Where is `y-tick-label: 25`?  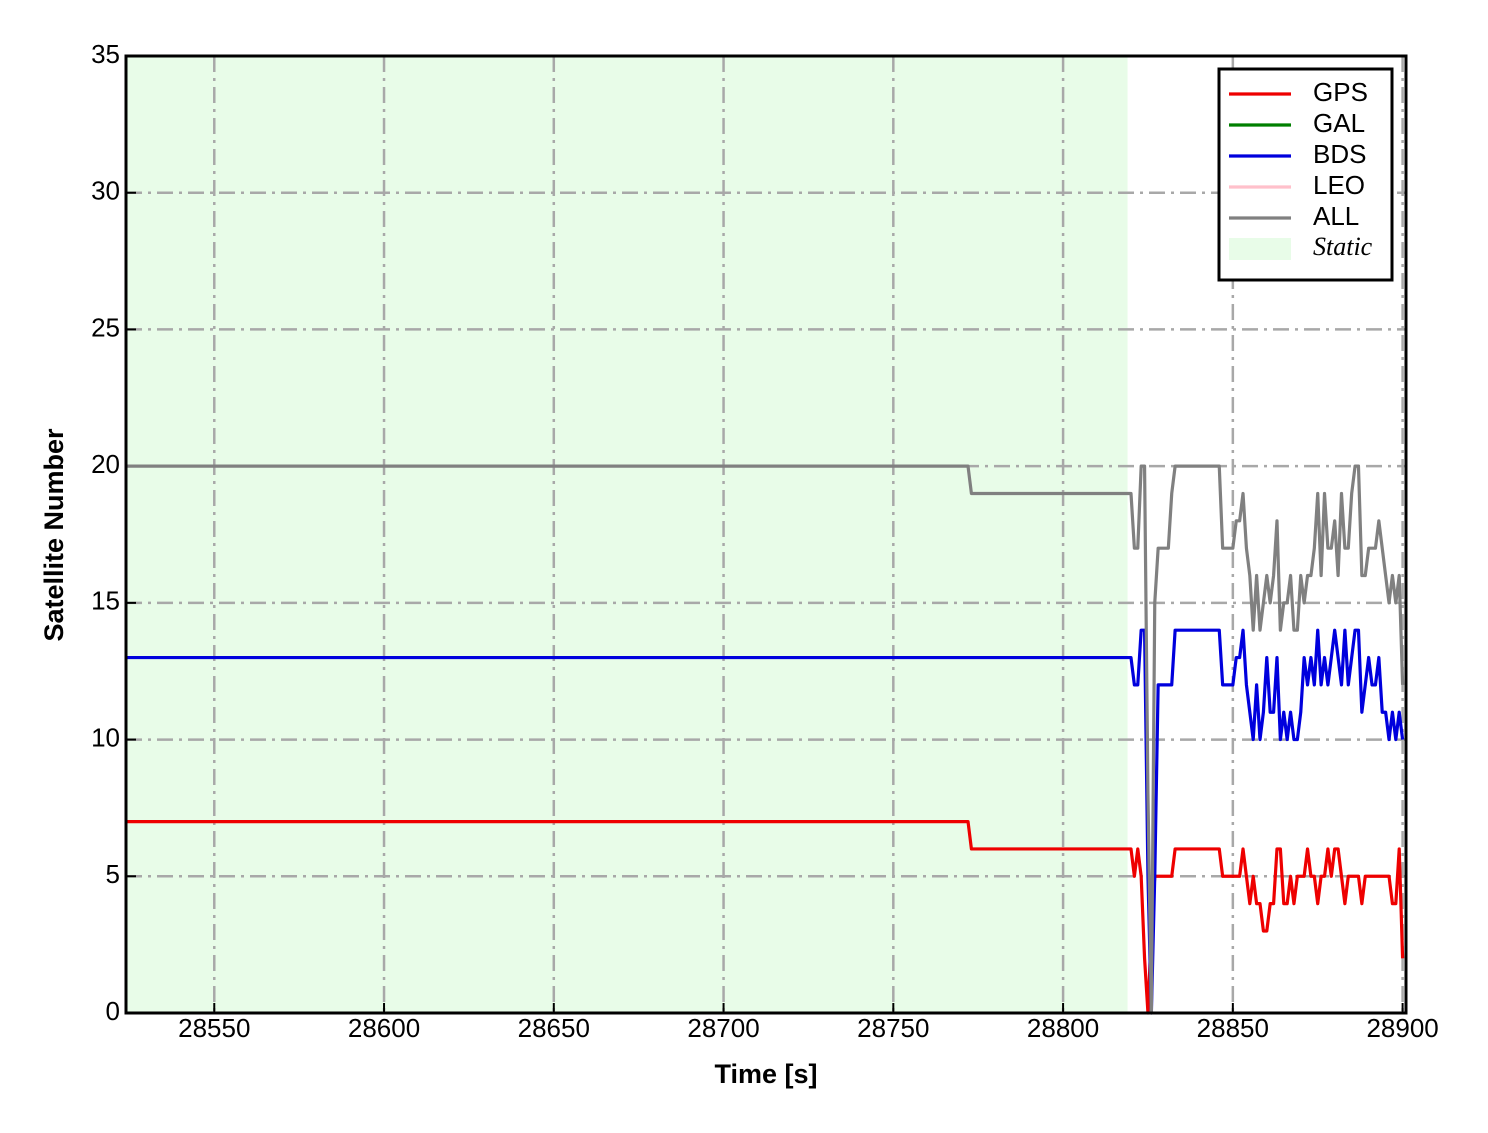 y-tick-label: 25 is located at coordinates (105, 327).